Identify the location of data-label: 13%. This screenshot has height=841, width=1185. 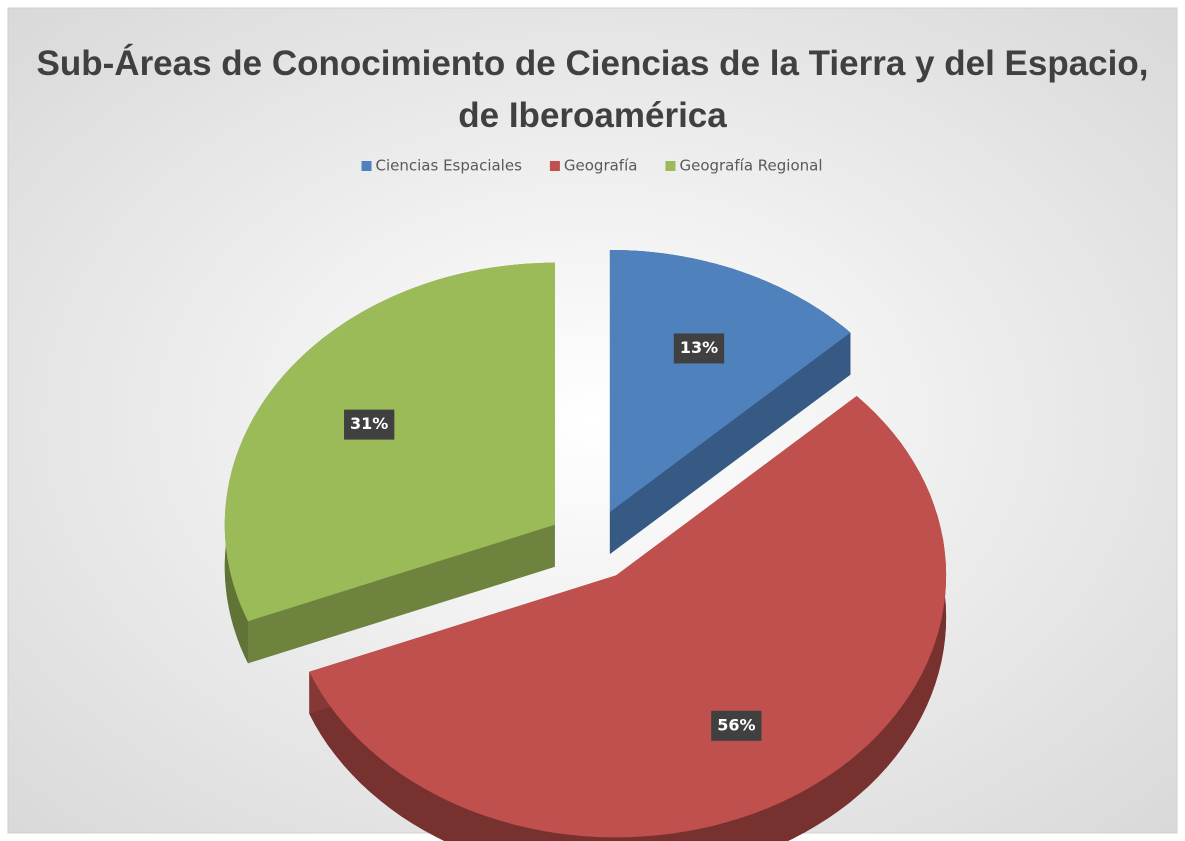
(699, 348).